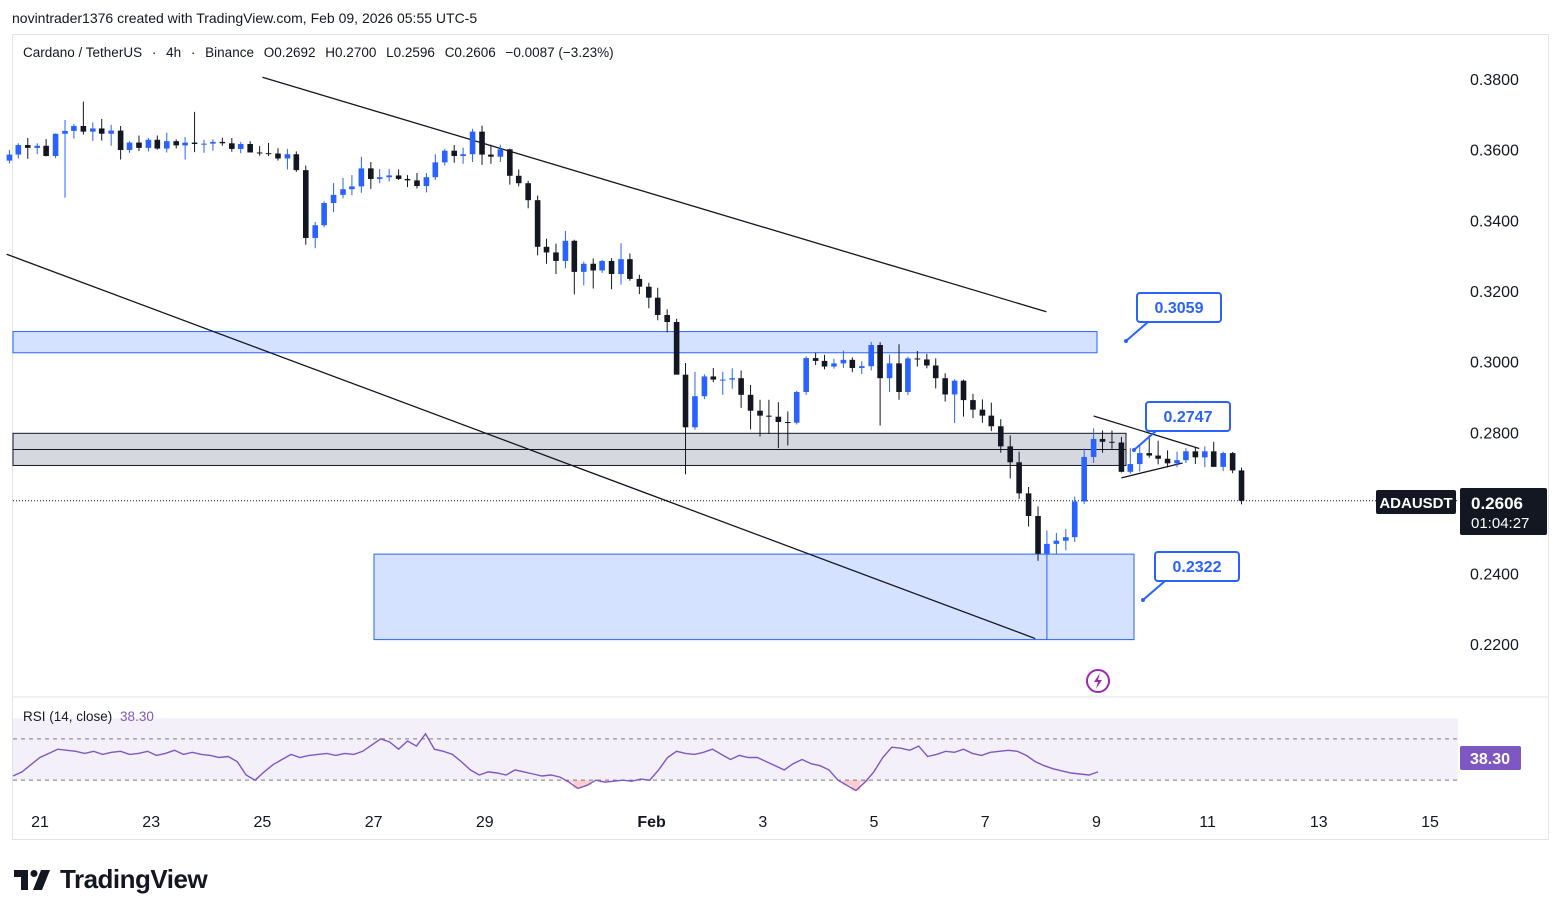 Image resolution: width=1563 pixels, height=916 pixels. What do you see at coordinates (410, 52) in the screenshot?
I see `legend-low: L0.2596` at bounding box center [410, 52].